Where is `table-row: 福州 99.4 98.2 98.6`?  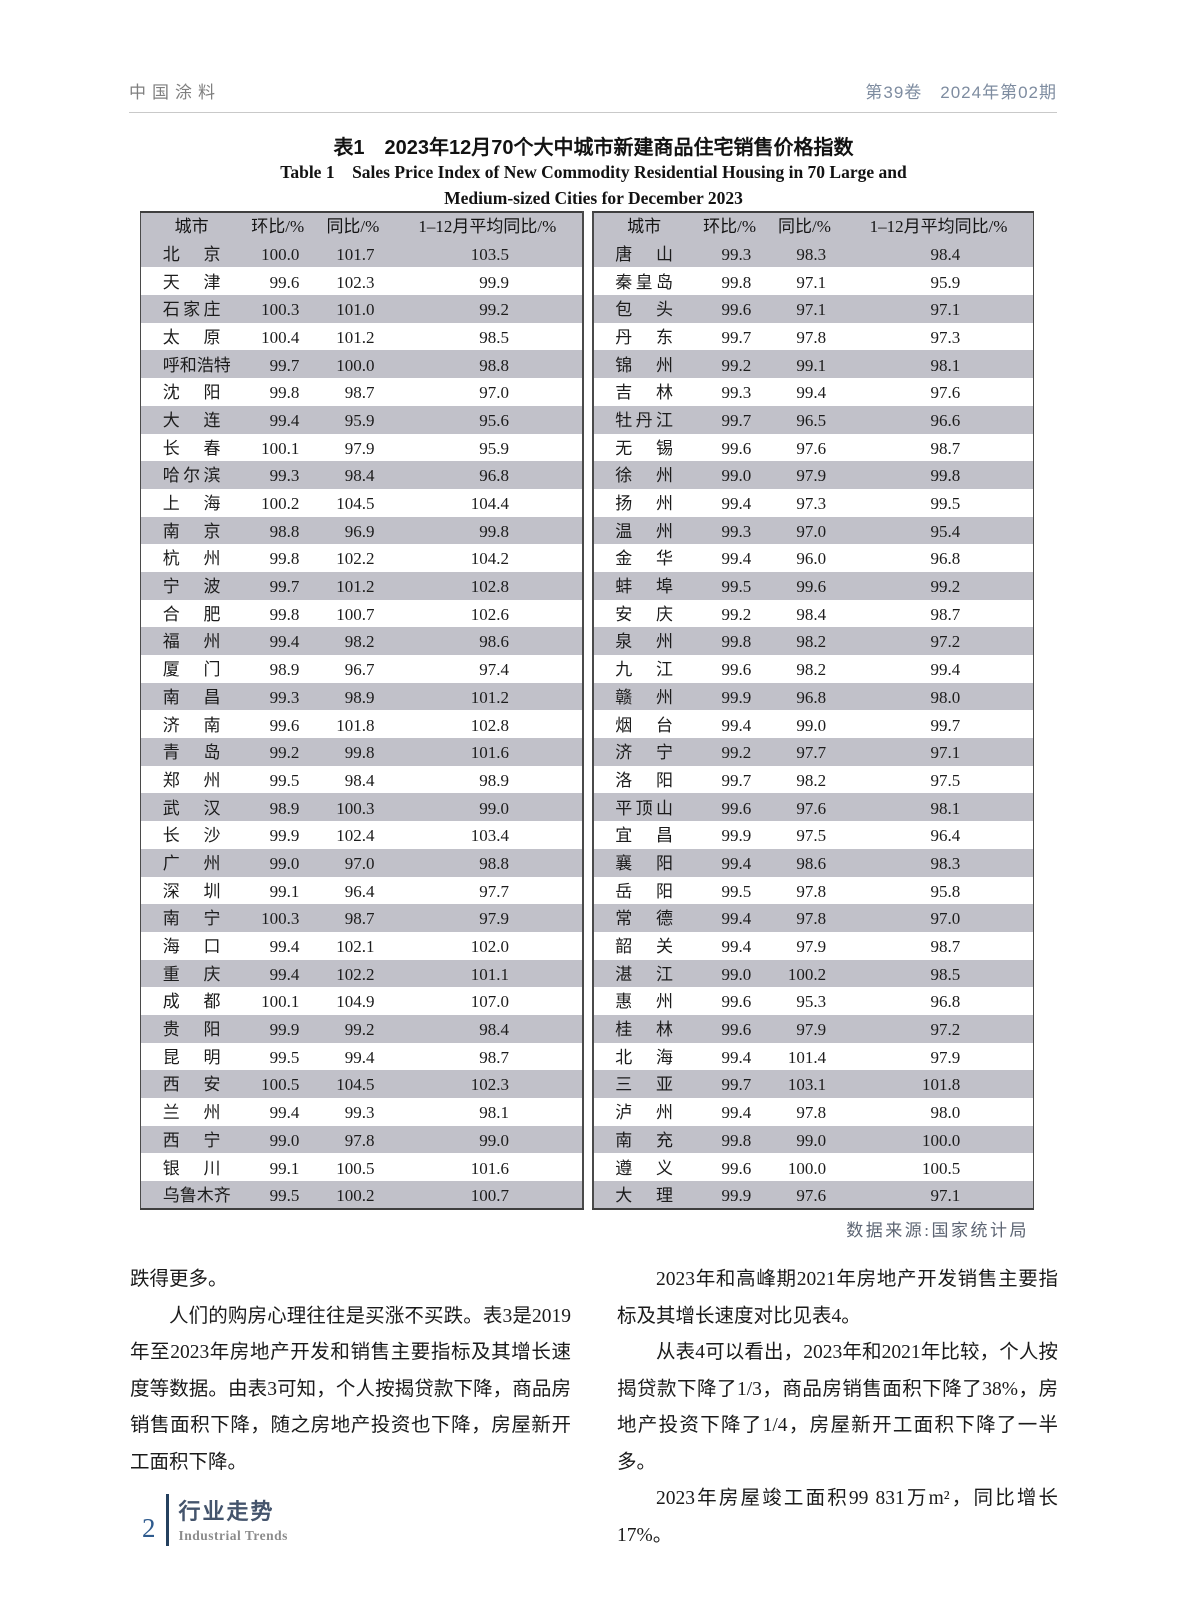
table-row: 福州 99.4 98.2 98.6 is located at coordinates (361, 641).